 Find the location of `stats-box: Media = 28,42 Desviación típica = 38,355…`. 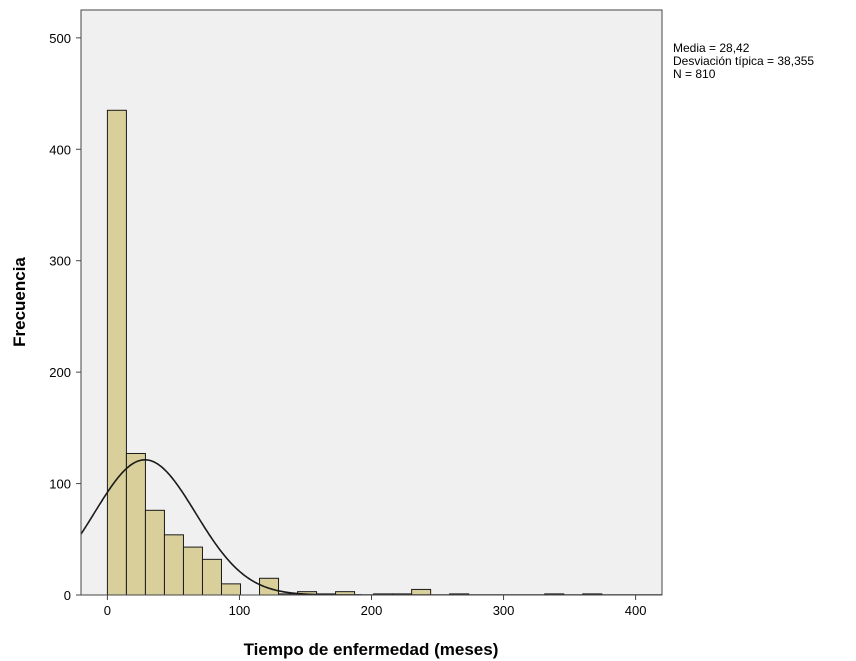

stats-box: Media = 28,42 Desviación típica = 38,355… is located at coordinates (743, 61).